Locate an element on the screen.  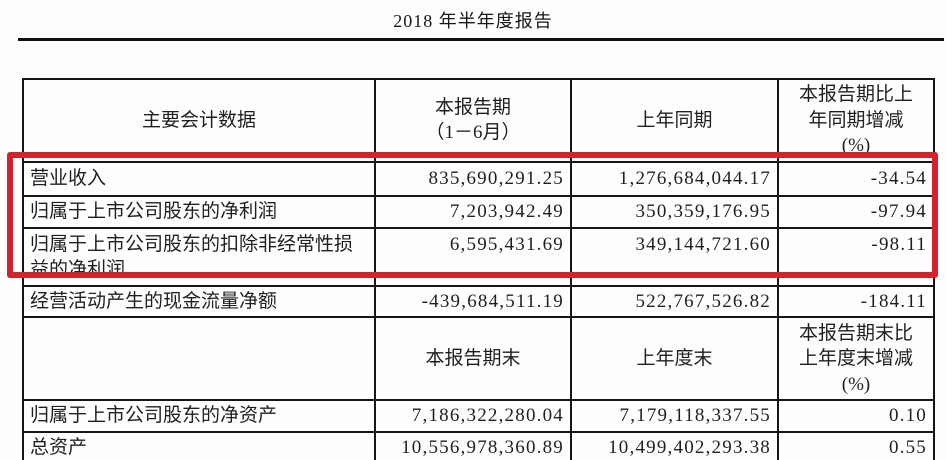
prior-period-value: 350,359,176.95 is located at coordinates (674, 211).